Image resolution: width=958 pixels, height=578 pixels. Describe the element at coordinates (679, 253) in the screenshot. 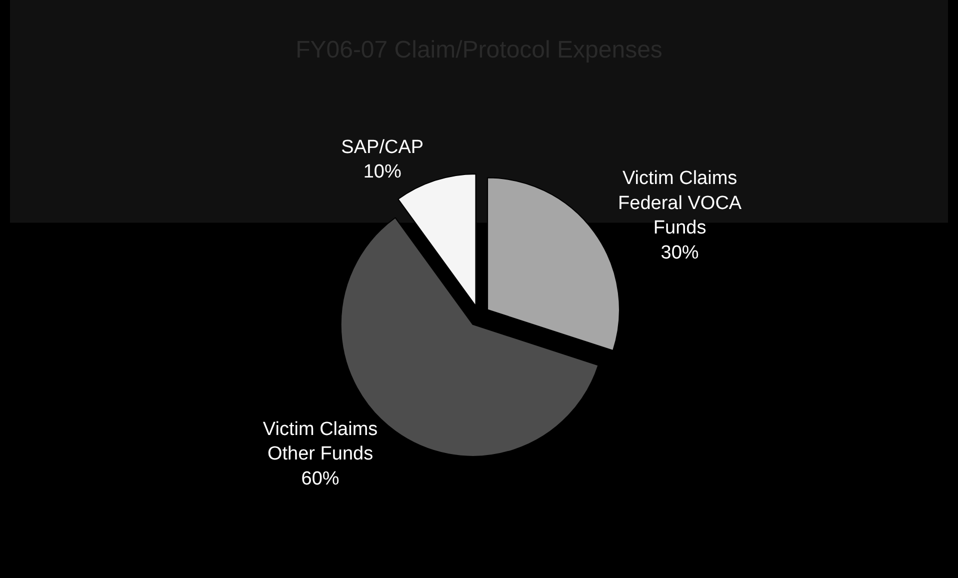

I see `data-label: 30%` at that location.